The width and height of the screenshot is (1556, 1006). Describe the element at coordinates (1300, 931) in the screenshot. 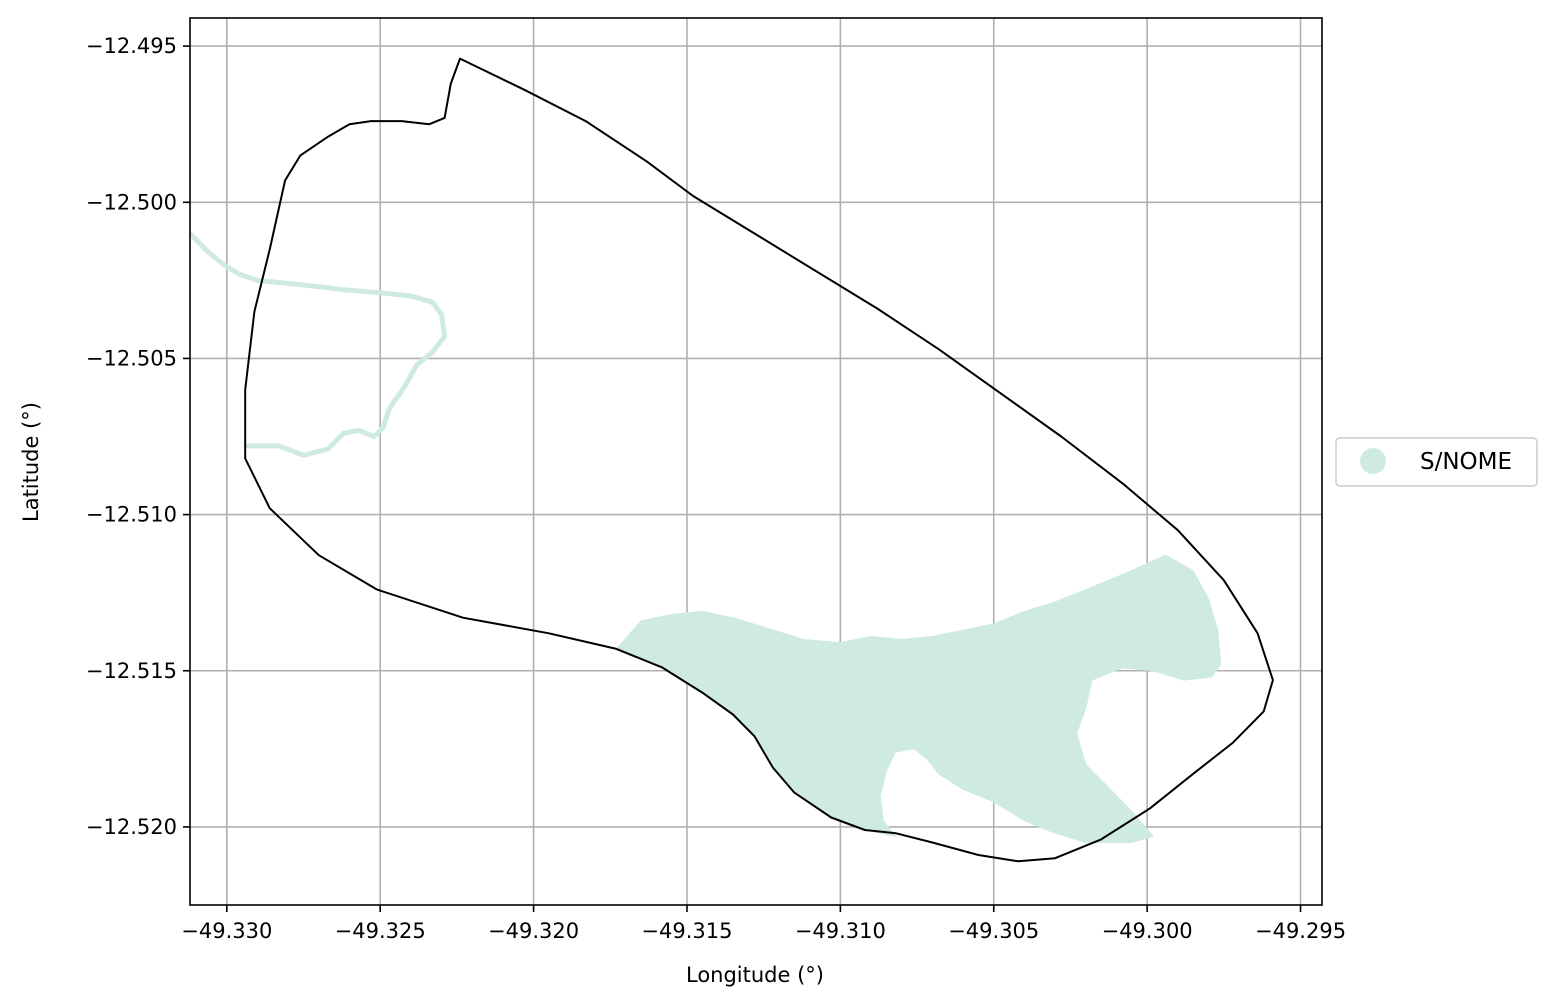

I see `x-tick-label-7: −49.295` at that location.